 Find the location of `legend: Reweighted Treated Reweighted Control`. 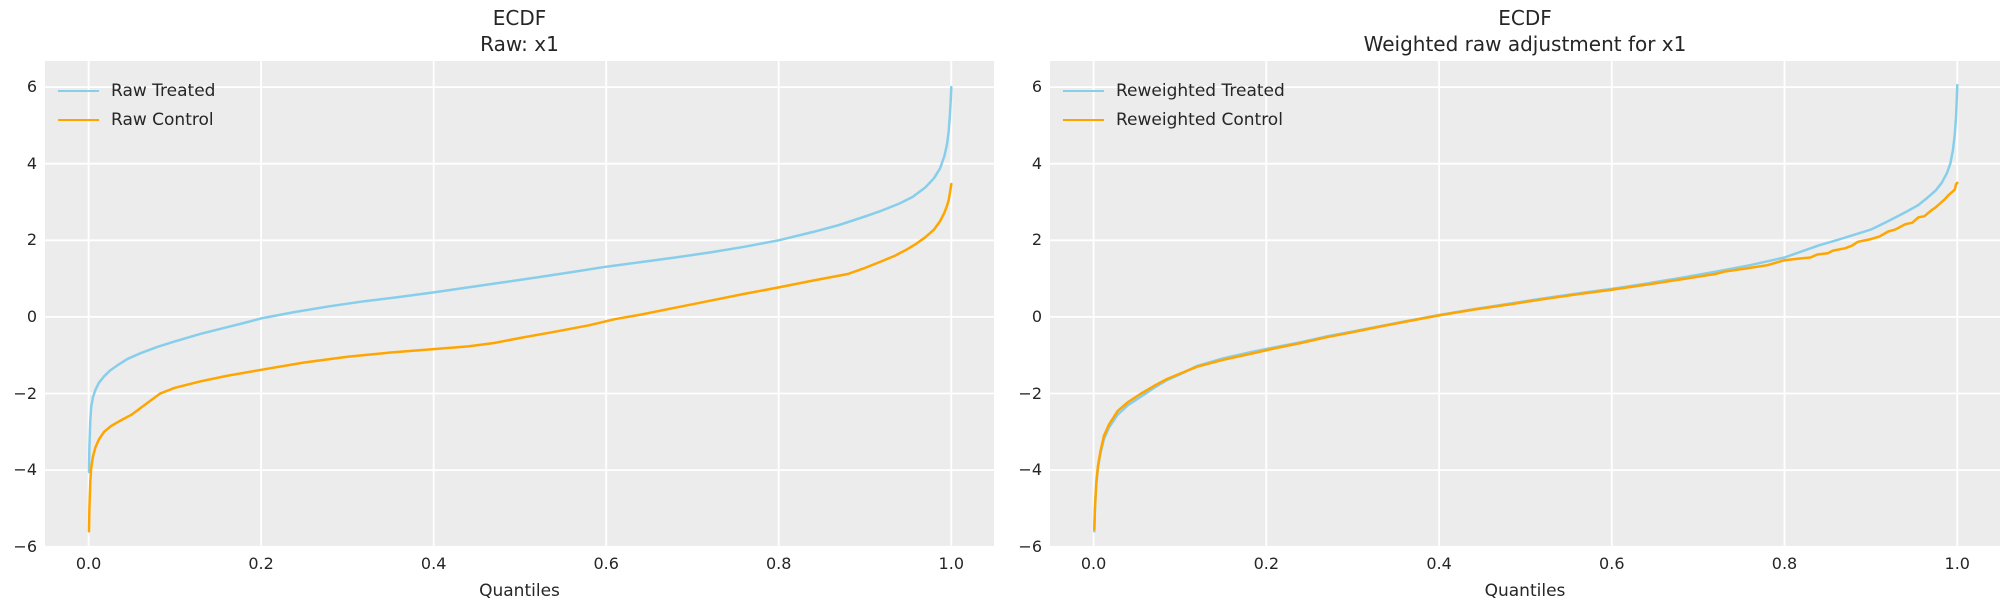

legend: Reweighted Treated Reweighted Control is located at coordinates (1174, 105).